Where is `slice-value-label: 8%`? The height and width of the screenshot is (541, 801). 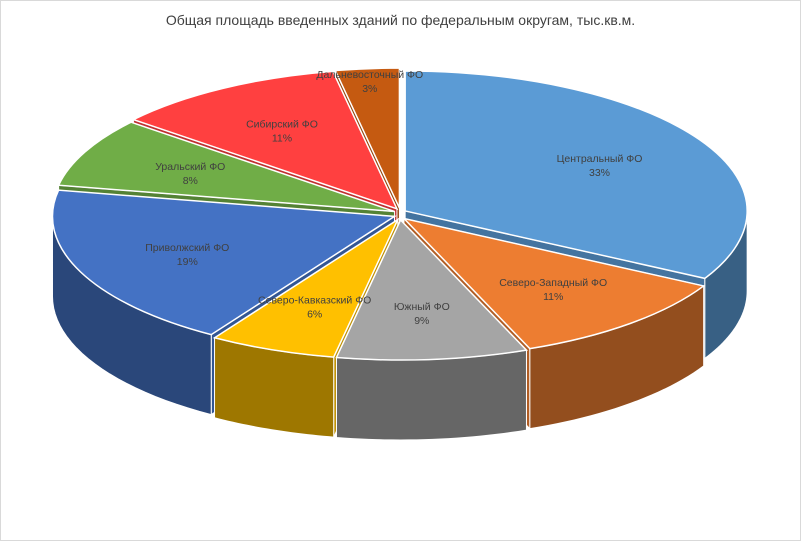 slice-value-label: 8% is located at coordinates (190, 181).